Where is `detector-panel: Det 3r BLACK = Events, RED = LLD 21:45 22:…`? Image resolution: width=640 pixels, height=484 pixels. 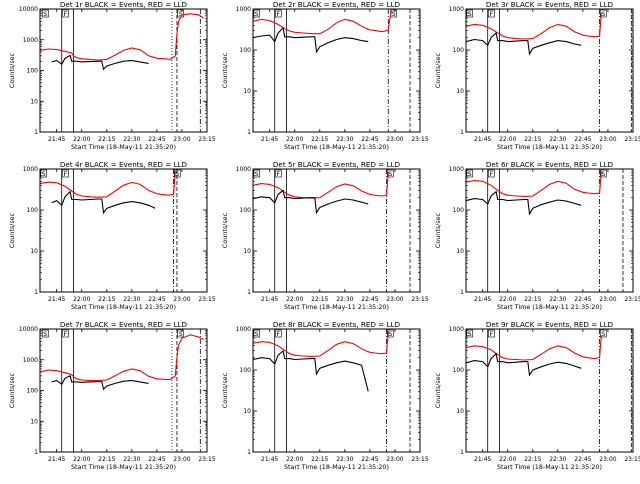 detector-panel: Det 3r BLACK = Events, RED = LLD 21:45 22:… is located at coordinates (537, 75).